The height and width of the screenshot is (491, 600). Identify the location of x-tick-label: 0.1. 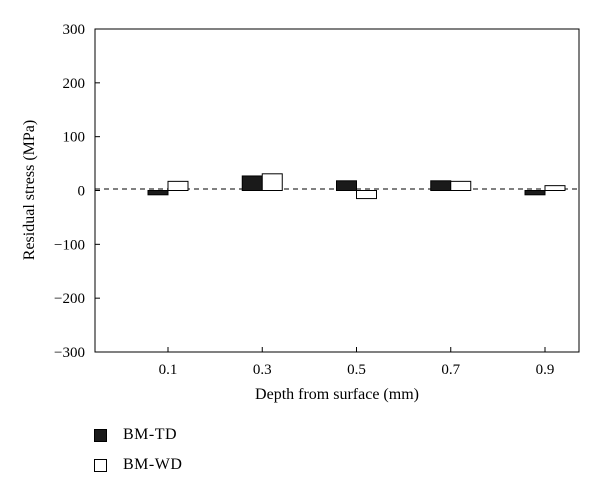
(168, 370).